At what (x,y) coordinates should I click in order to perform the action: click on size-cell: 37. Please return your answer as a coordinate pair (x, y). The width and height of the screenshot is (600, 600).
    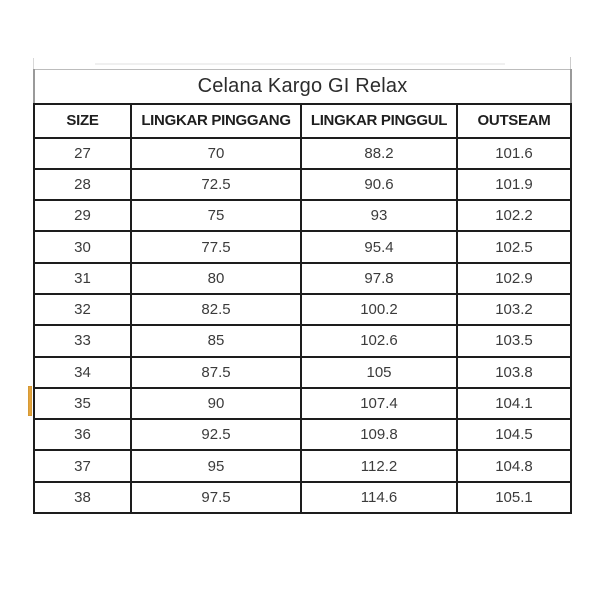
    Looking at the image, I should click on (82, 466).